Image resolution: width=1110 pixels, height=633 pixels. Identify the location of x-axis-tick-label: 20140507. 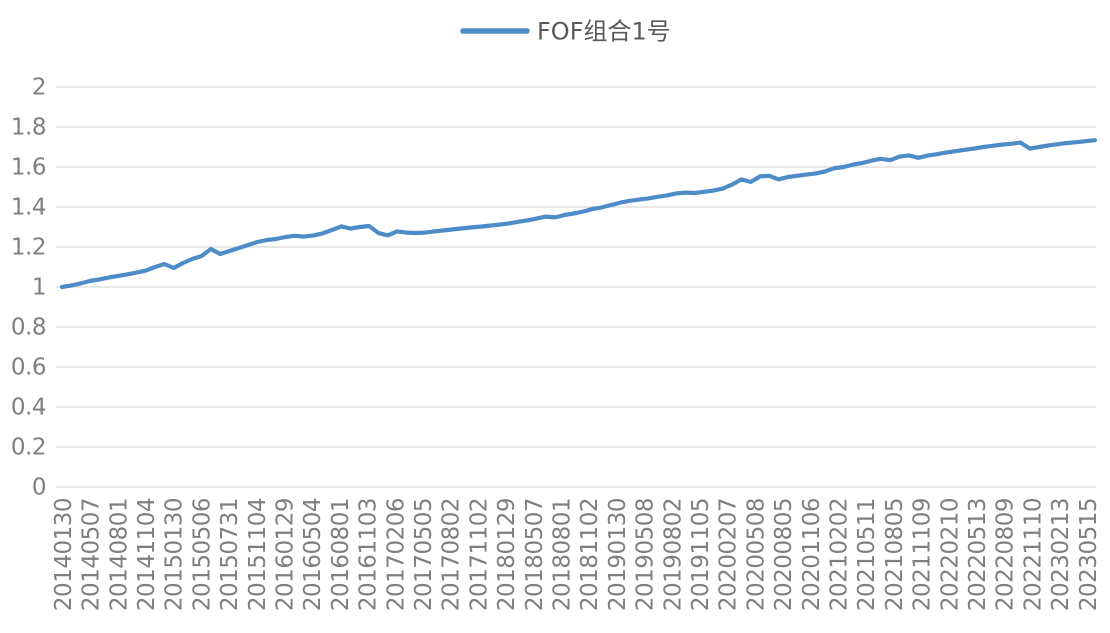
(92, 554).